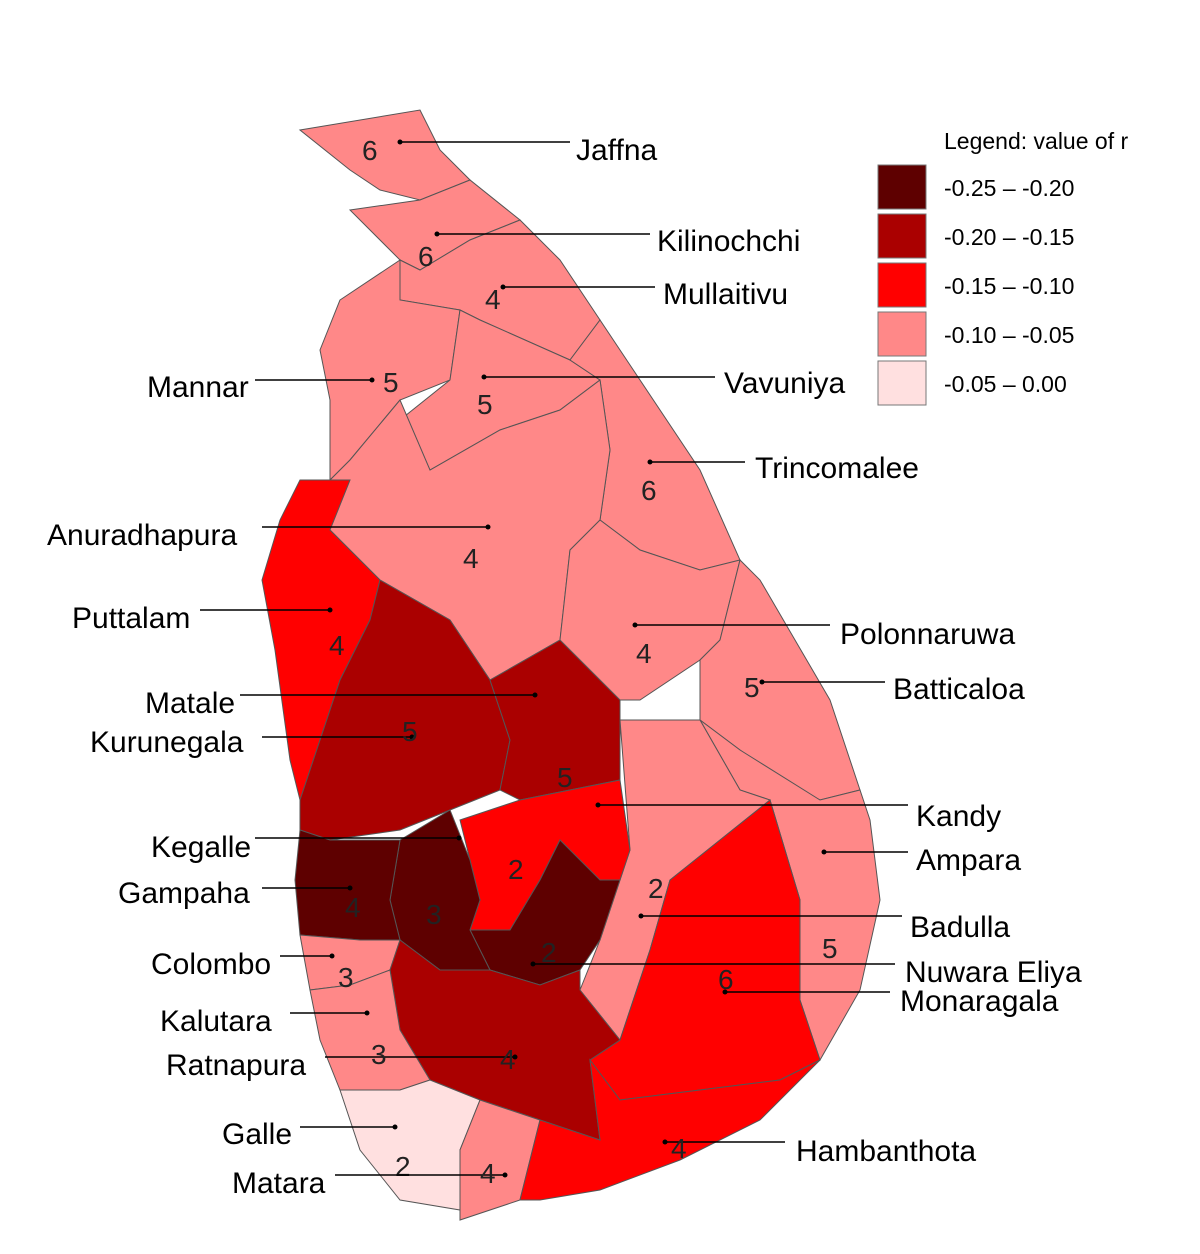 This screenshot has height=1254, width=1200. What do you see at coordinates (167, 742) in the screenshot?
I see `district-label-kurunegala: Kurunegala` at bounding box center [167, 742].